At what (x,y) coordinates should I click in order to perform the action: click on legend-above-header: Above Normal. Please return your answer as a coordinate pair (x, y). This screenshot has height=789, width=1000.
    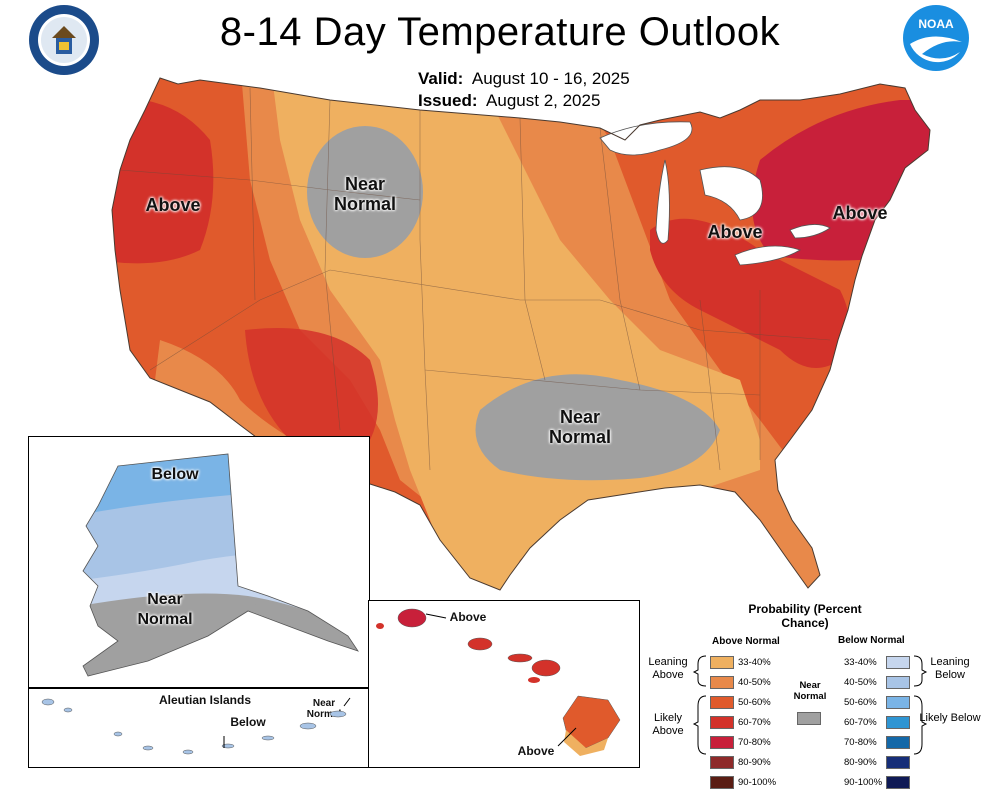
    Looking at the image, I should click on (746, 641).